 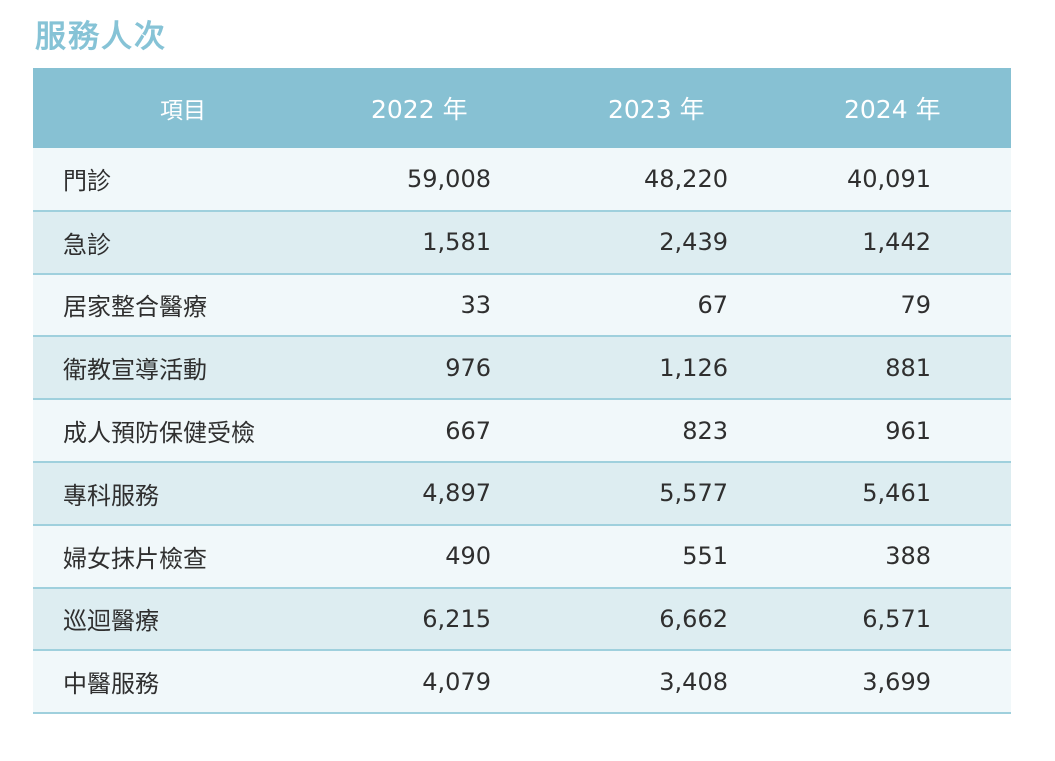 I want to click on row-label: 門診, so click(x=87, y=181).